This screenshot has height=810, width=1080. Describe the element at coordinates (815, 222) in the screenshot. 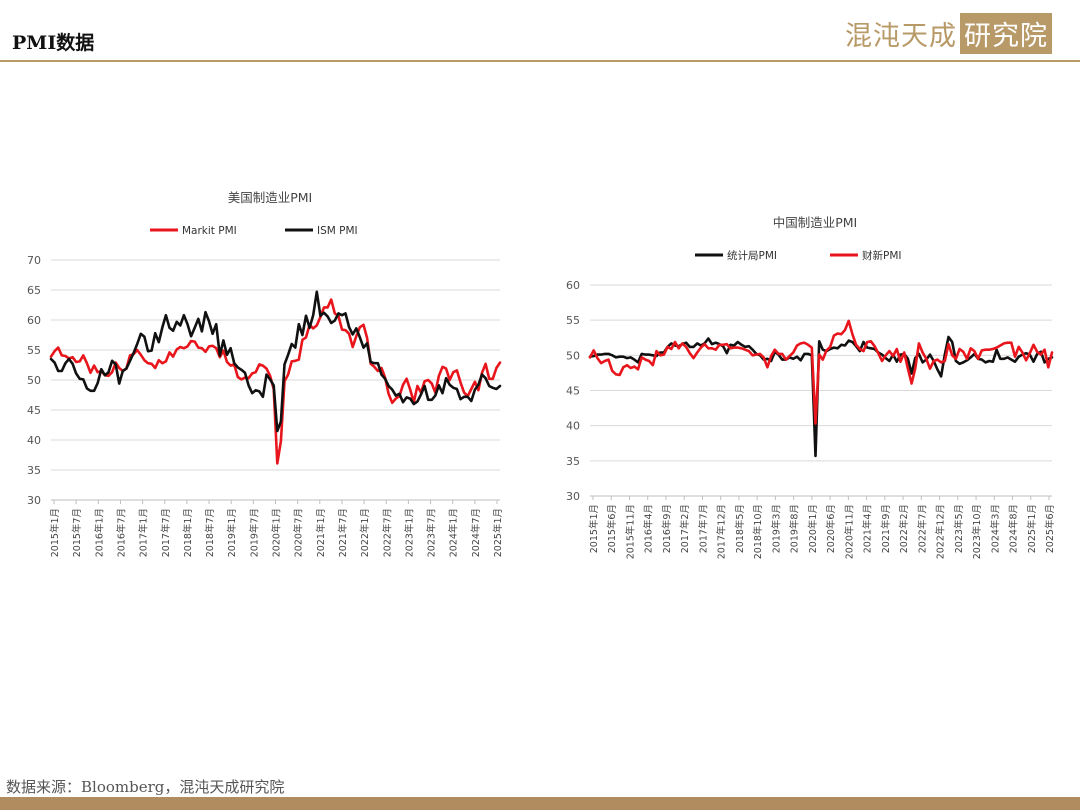

I see `chart-title: 中国制造业PMI` at that location.